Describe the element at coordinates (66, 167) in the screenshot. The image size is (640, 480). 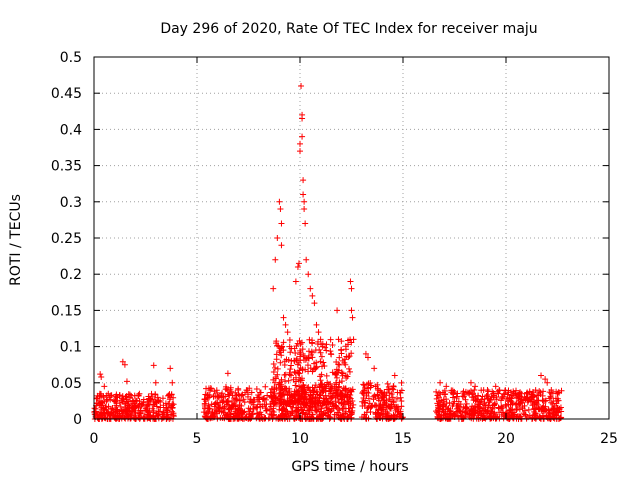
I see `y-tick-label: 0.35` at that location.